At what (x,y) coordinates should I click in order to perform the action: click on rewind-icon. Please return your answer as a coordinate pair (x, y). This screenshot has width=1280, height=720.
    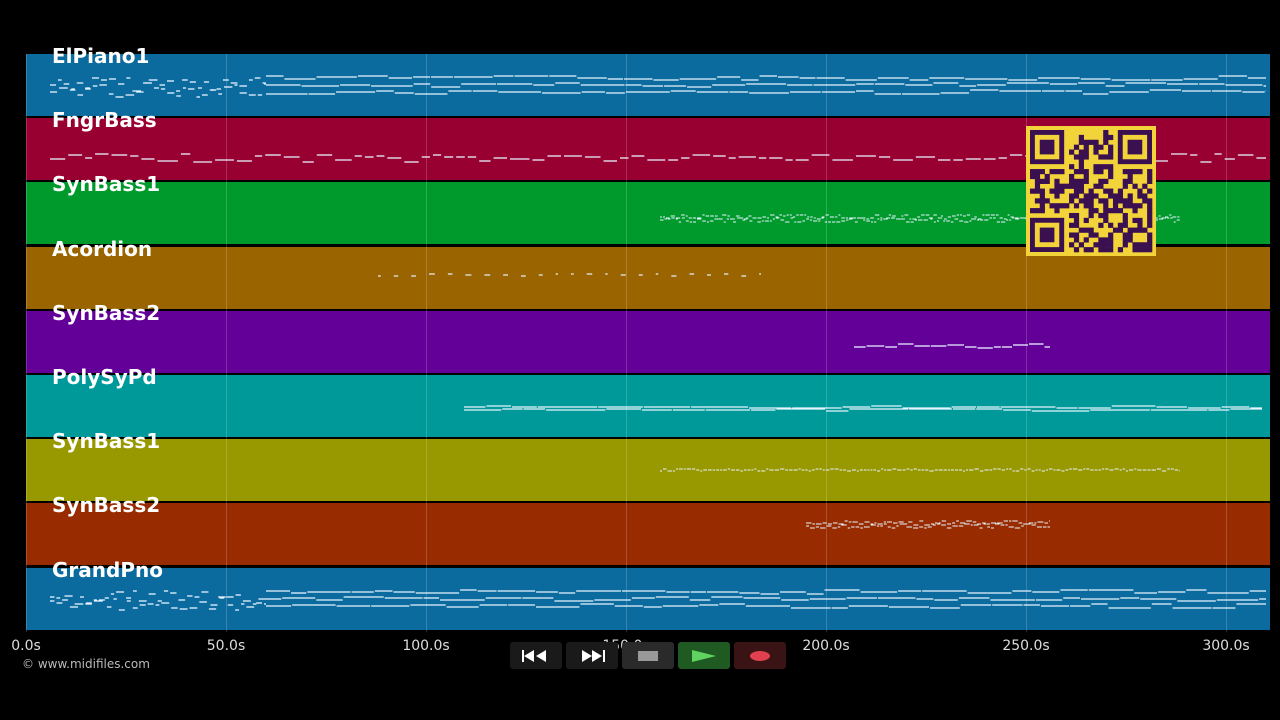
    Looking at the image, I should click on (534, 655).